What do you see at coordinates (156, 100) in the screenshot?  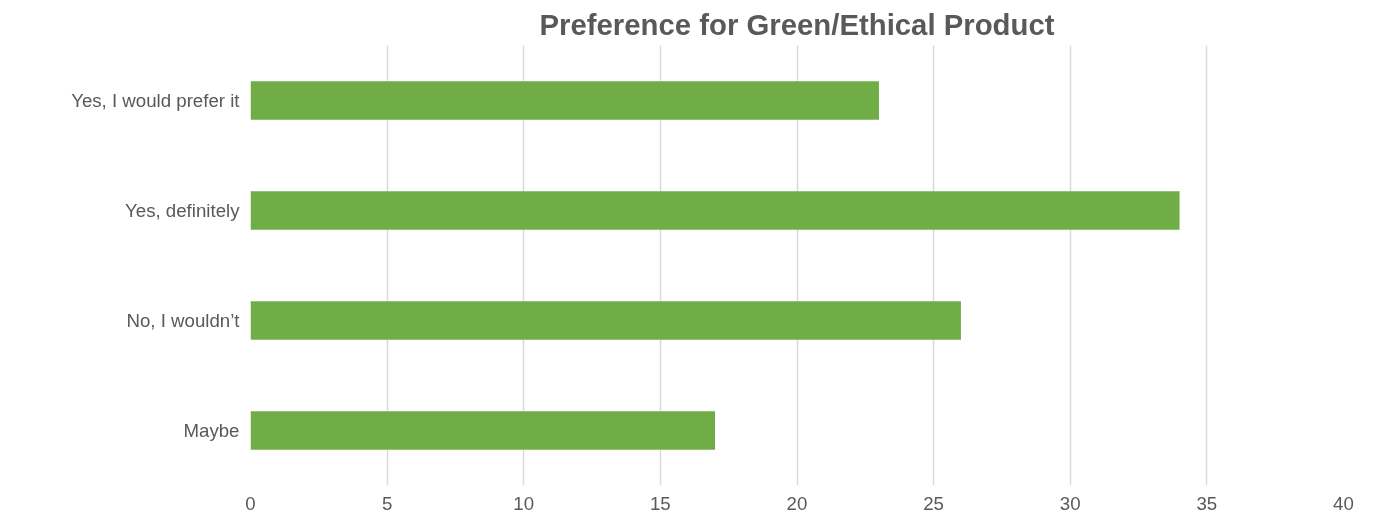 I see `y-tick-label: Yes, I would prefer it` at bounding box center [156, 100].